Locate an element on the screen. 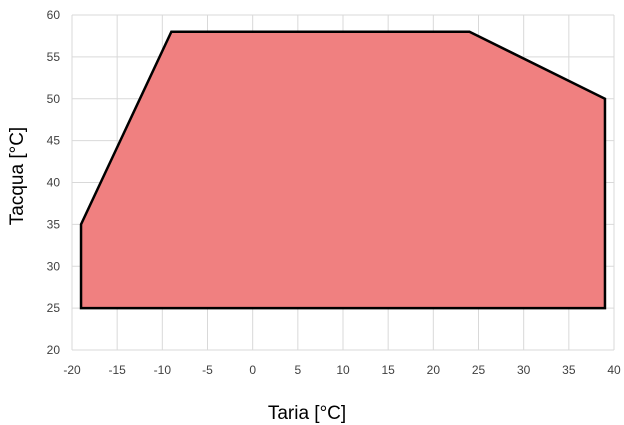 Image resolution: width=624 pixels, height=425 pixels. y-tick-label: 30 is located at coordinates (54, 266).